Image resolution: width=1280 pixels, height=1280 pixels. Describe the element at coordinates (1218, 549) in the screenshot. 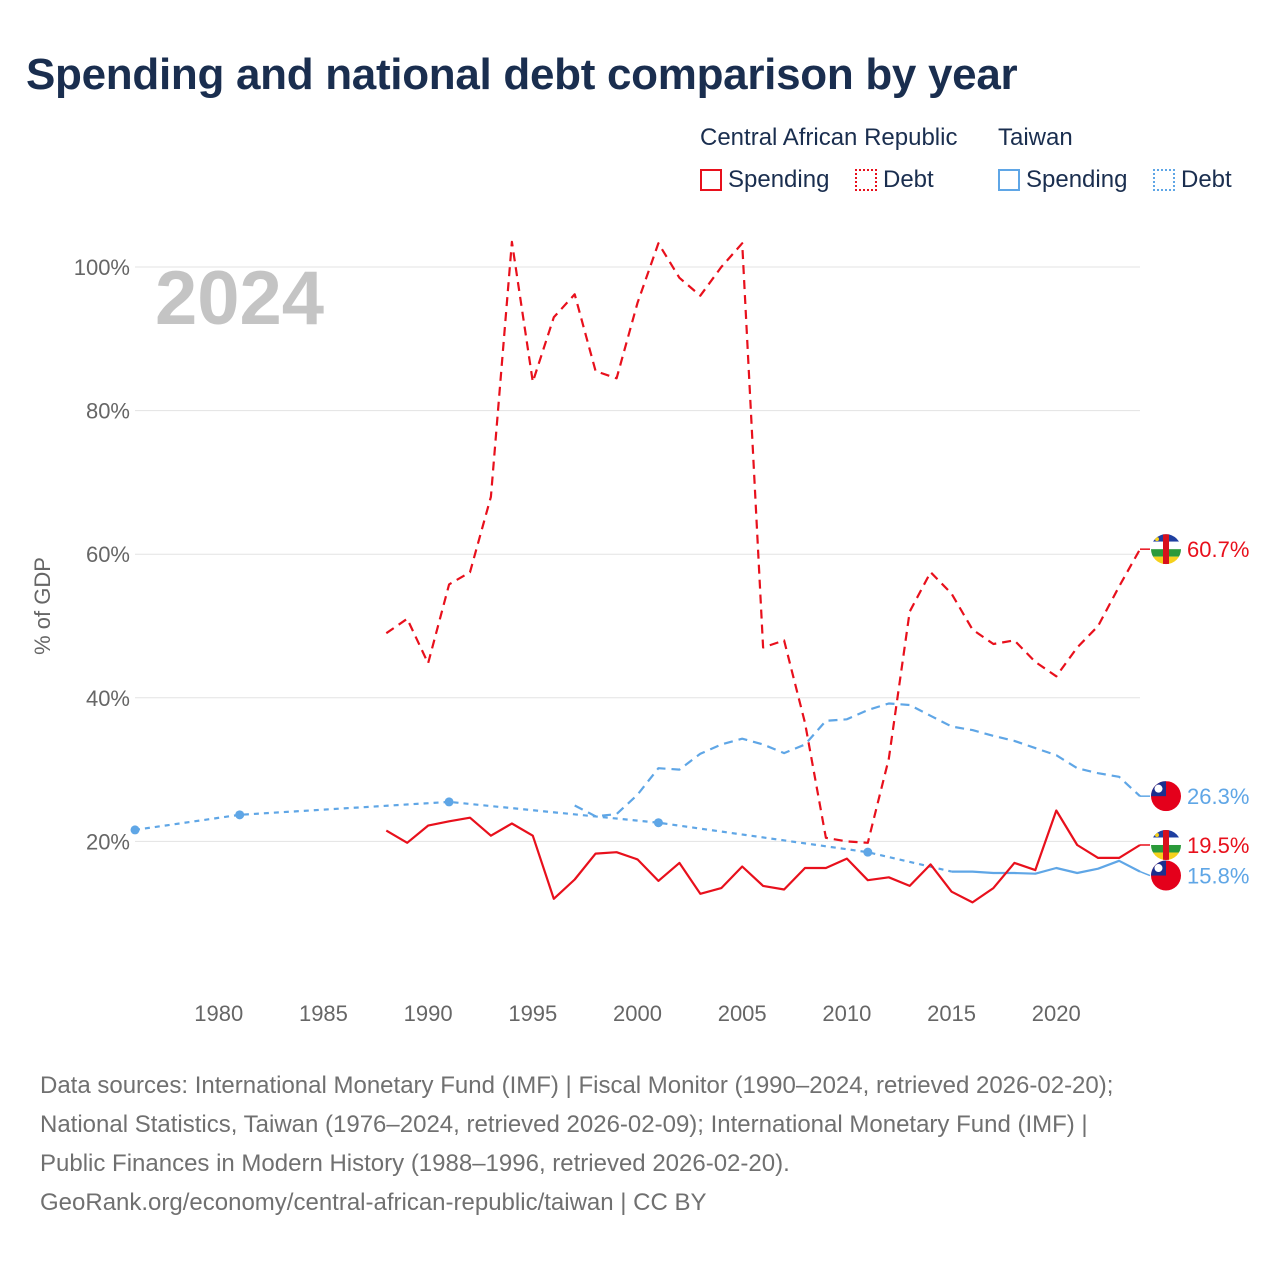

I see `end-value-label: 60.7%` at that location.